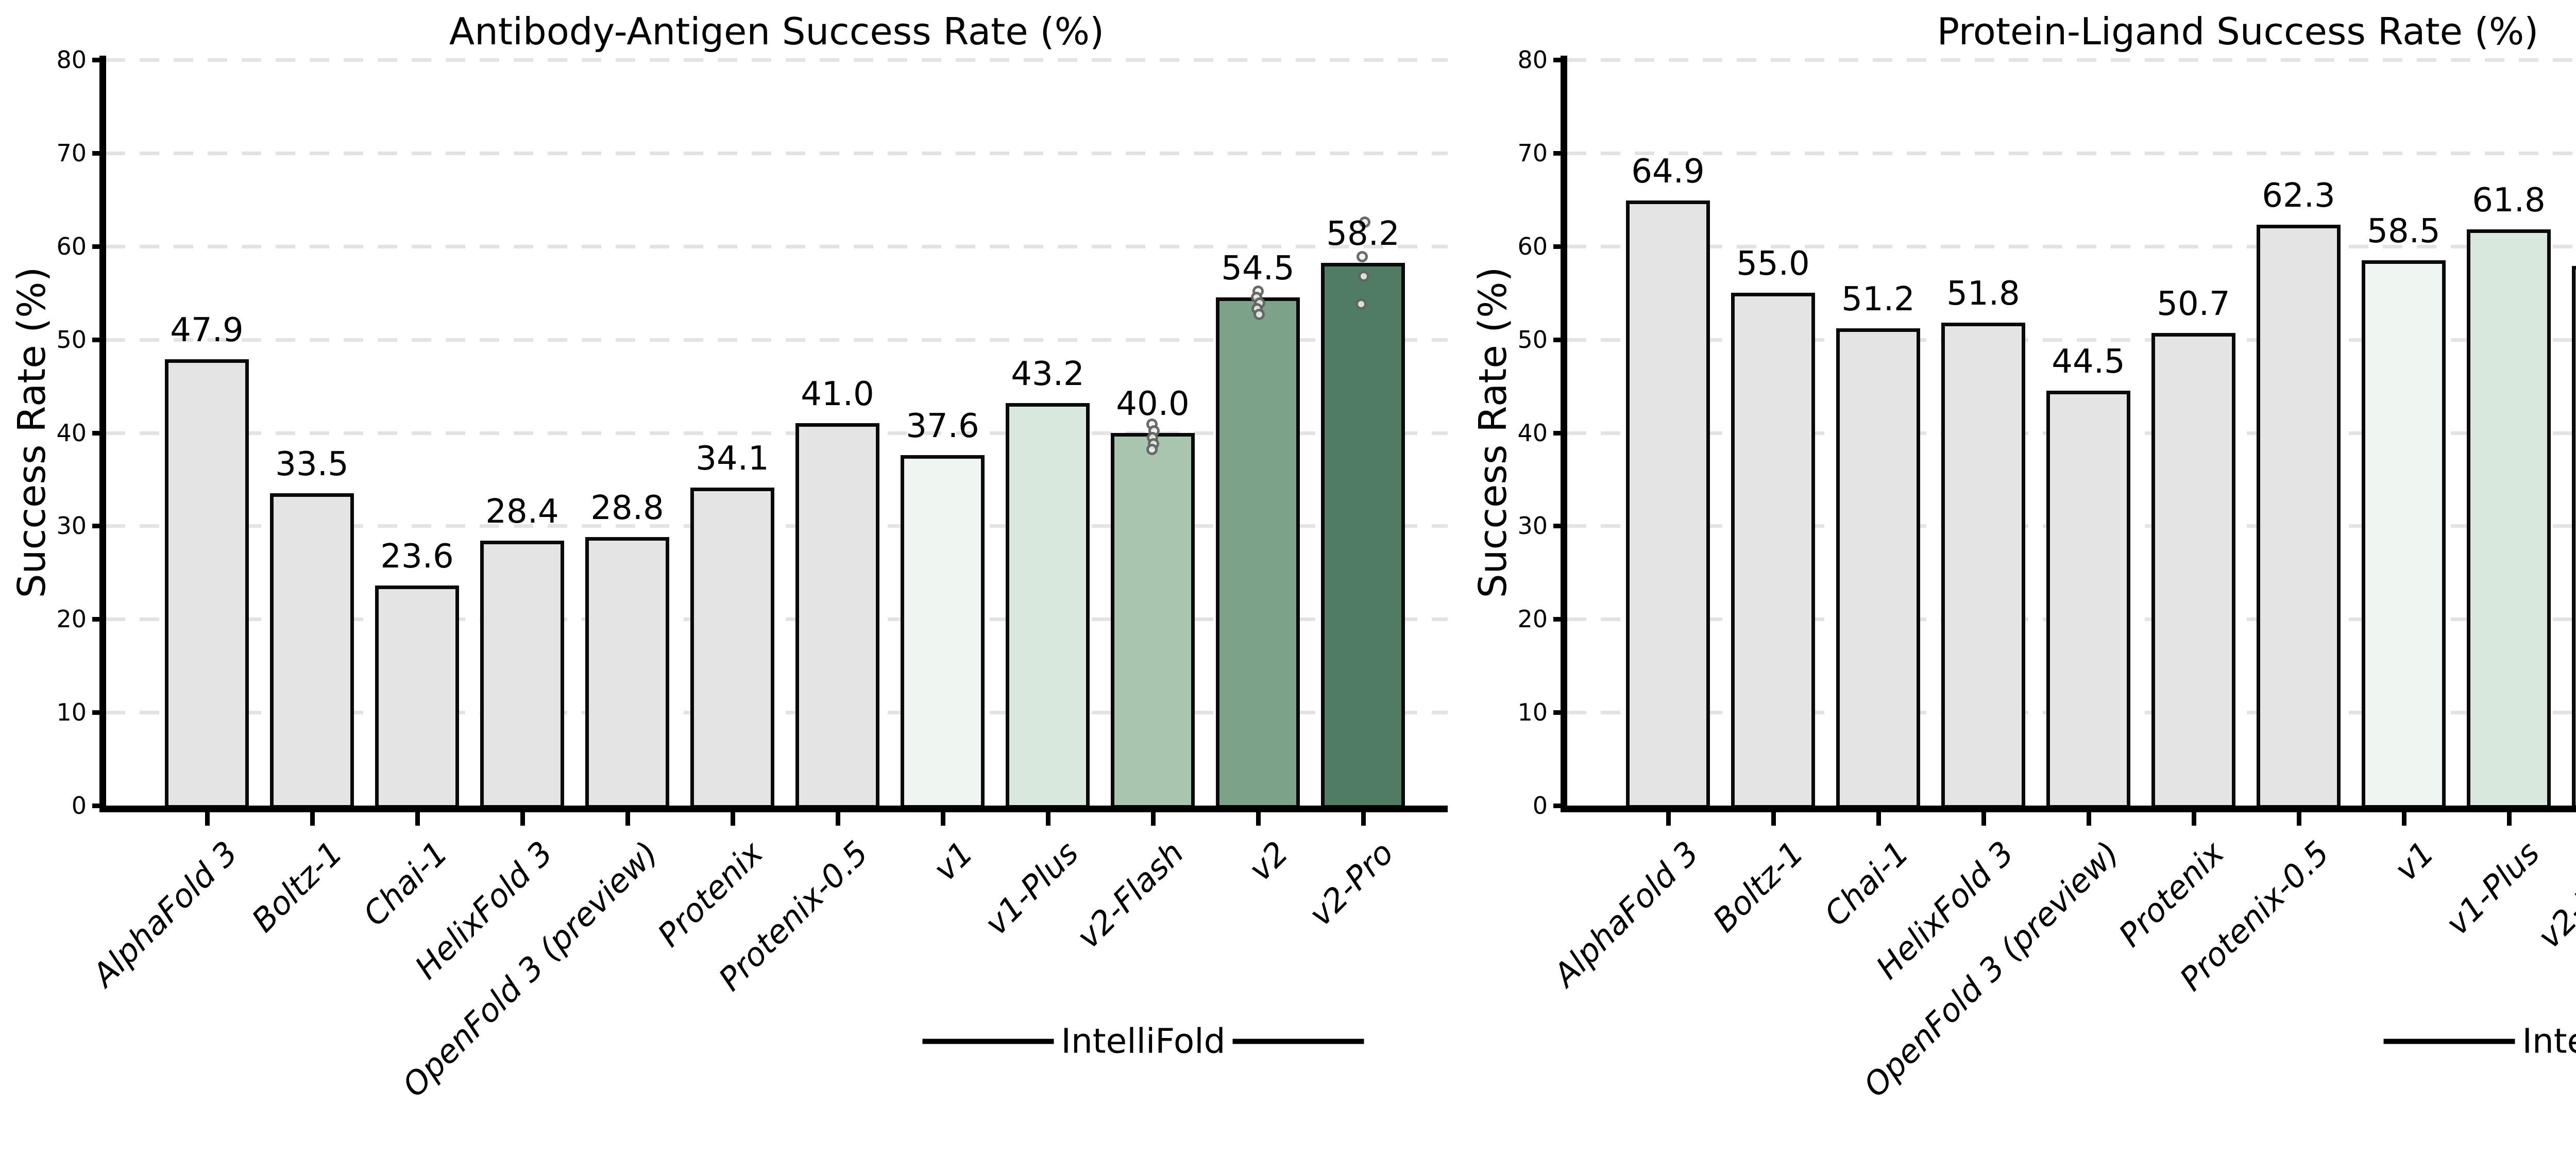 This screenshot has width=2576, height=1154. What do you see at coordinates (1048, 606) in the screenshot?
I see `bar-v1-Plus` at bounding box center [1048, 606].